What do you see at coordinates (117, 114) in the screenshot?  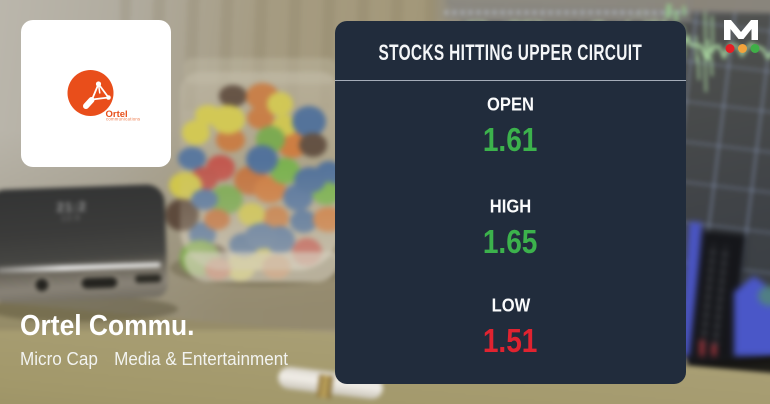 I see `svg-text: Ortel` at bounding box center [117, 114].